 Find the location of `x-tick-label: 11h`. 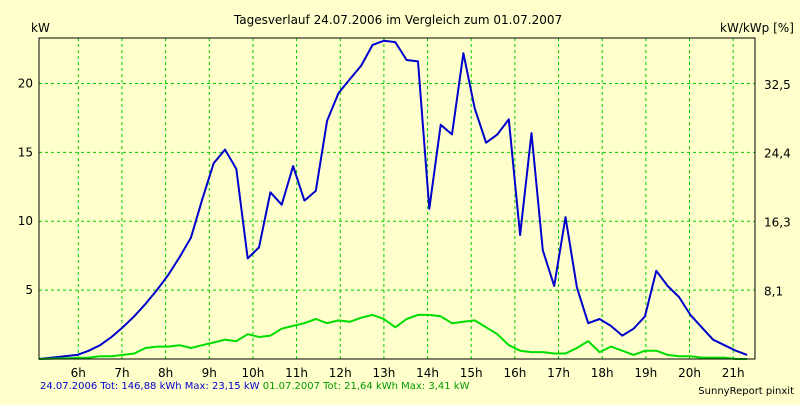

x-tick-label: 11h is located at coordinates (296, 373).